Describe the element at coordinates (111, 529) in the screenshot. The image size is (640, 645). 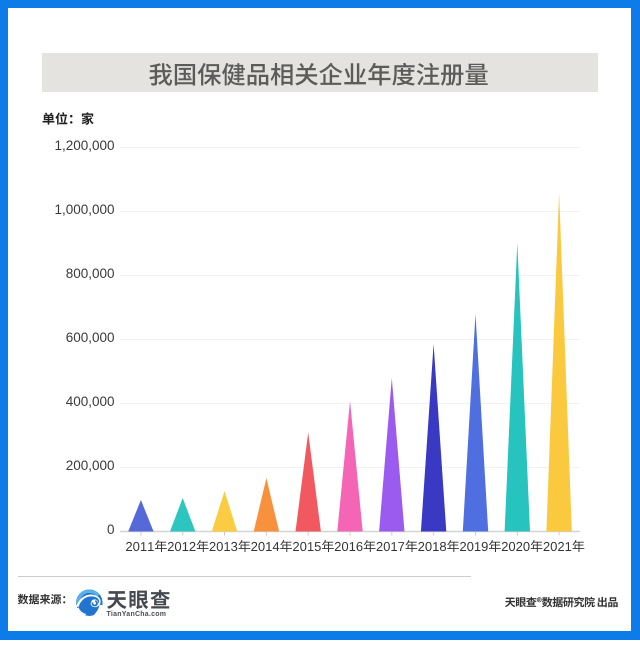
I see `svg-text: 0` at that location.